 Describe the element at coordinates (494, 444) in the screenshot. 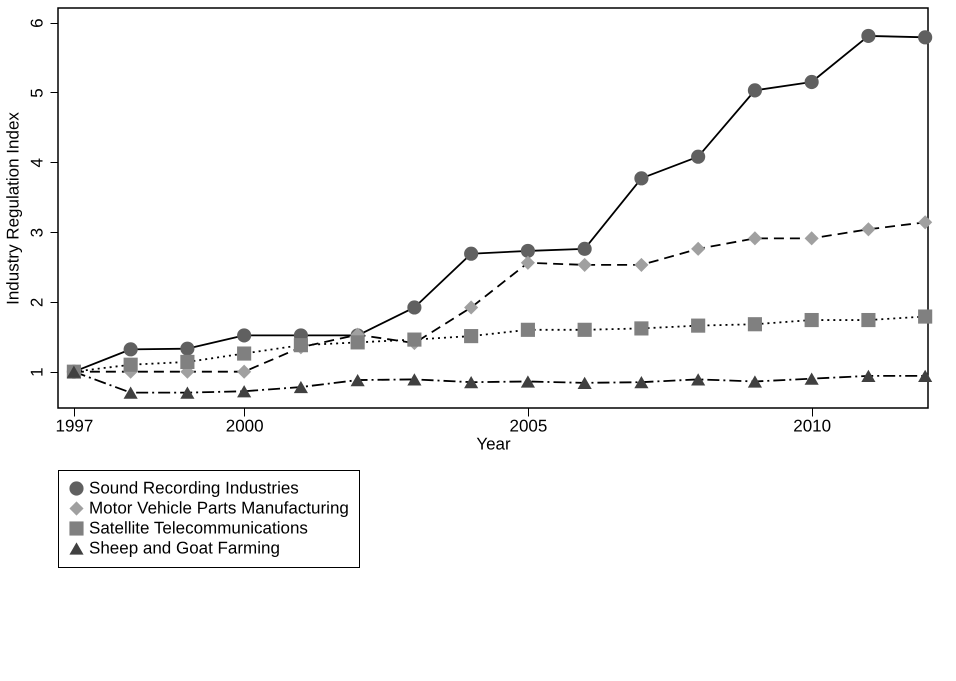

I see `x-axis-title: Year` at that location.